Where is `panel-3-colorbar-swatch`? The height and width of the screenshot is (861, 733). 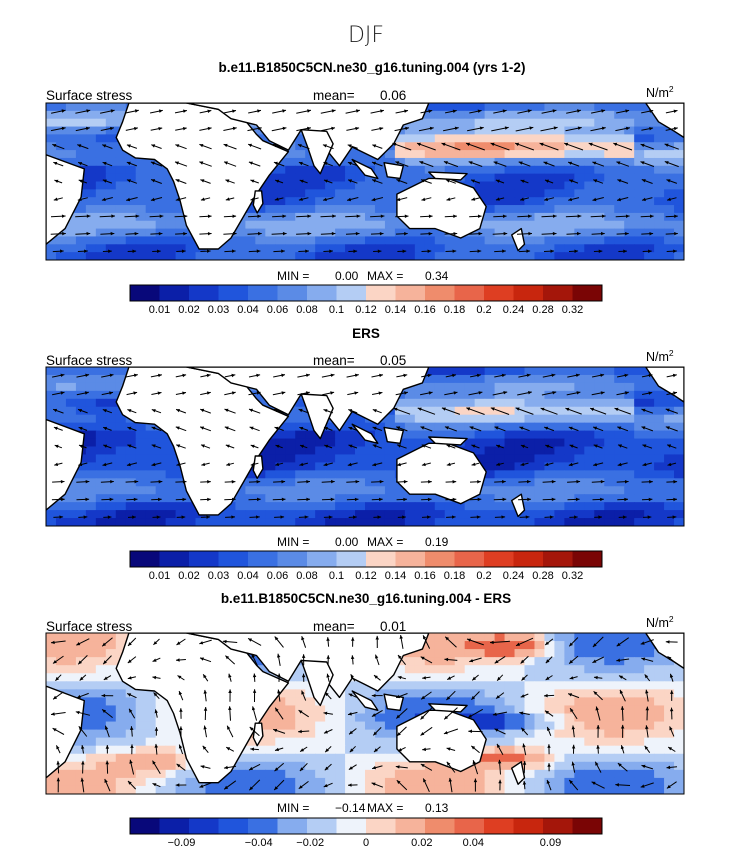 panel-3-colorbar-swatch is located at coordinates (292, 826).